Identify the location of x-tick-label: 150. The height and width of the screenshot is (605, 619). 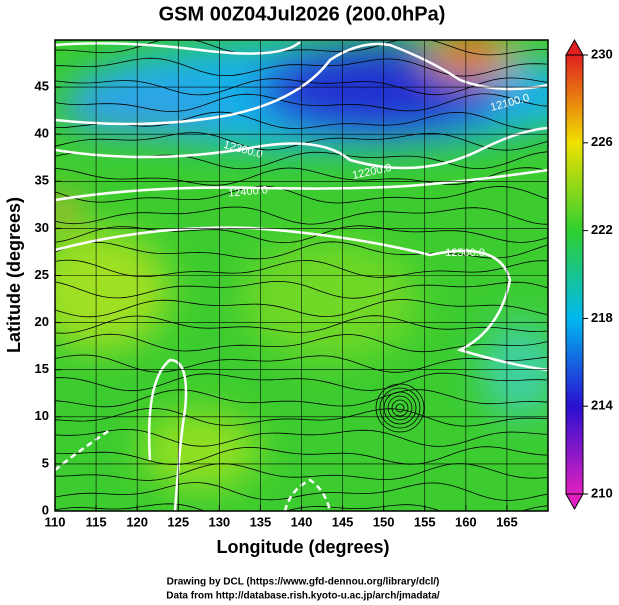
(384, 521).